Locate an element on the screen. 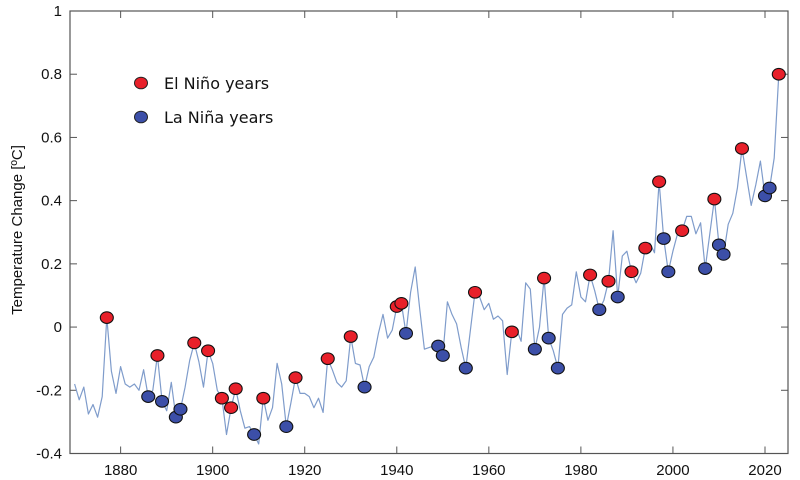 The image size is (800, 480). y-tick-labels: -0.4 -0.2 0 0.2 0.4 0.6 0.8 1 is located at coordinates (49, 233).